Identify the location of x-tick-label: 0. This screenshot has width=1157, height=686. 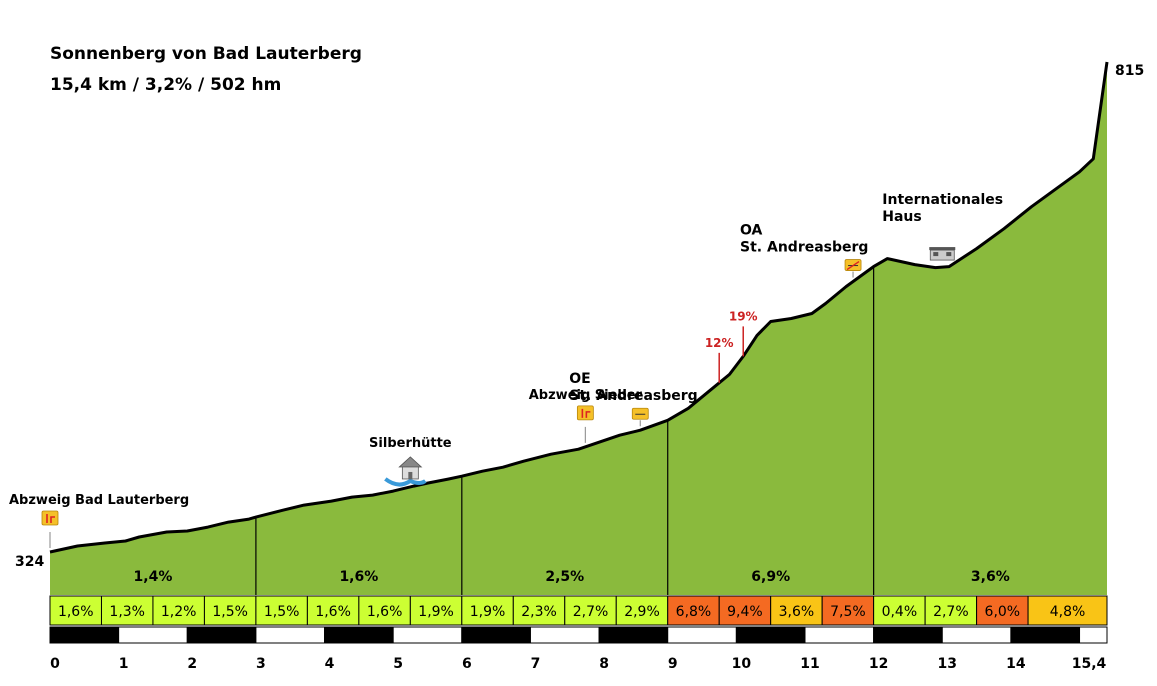
(55, 664).